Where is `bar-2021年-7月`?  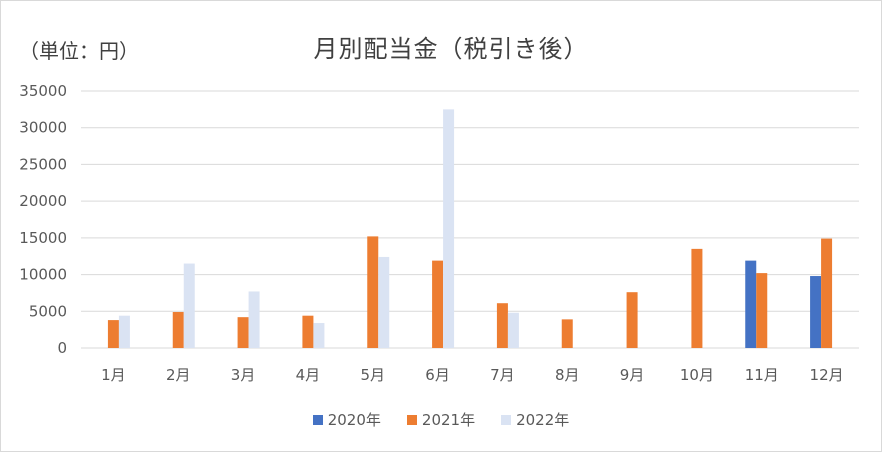
bar-2021年-7月 is located at coordinates (502, 325).